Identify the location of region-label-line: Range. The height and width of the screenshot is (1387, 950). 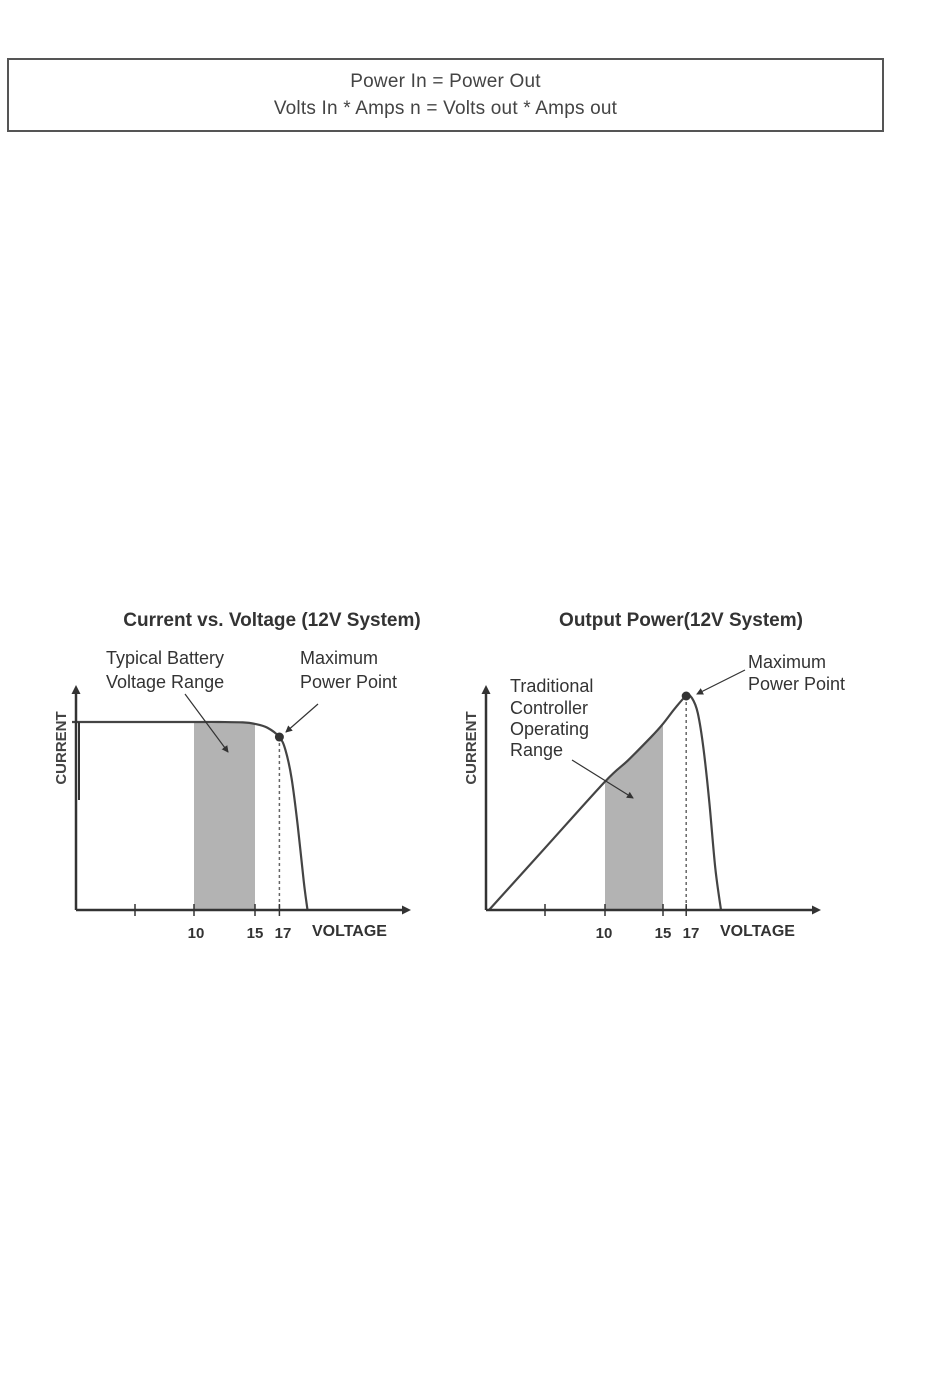
(536, 750).